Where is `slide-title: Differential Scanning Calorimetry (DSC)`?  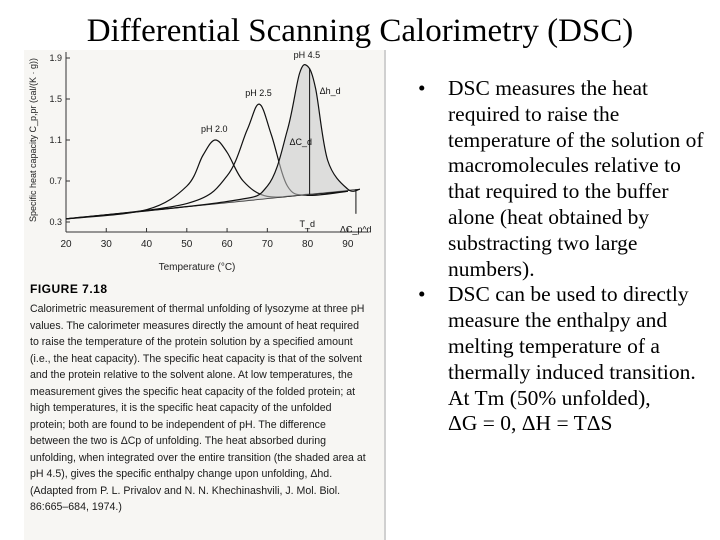 slide-title: Differential Scanning Calorimetry (DSC) is located at coordinates (360, 31).